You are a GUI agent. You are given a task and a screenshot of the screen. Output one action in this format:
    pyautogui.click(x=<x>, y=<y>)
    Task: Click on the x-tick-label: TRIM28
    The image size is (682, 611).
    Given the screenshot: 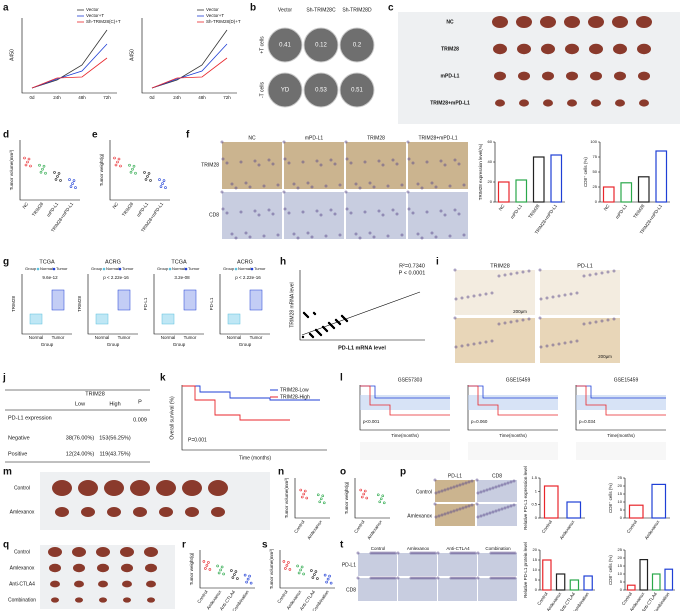 What is the action you would take?
    pyautogui.click(x=534, y=211)
    